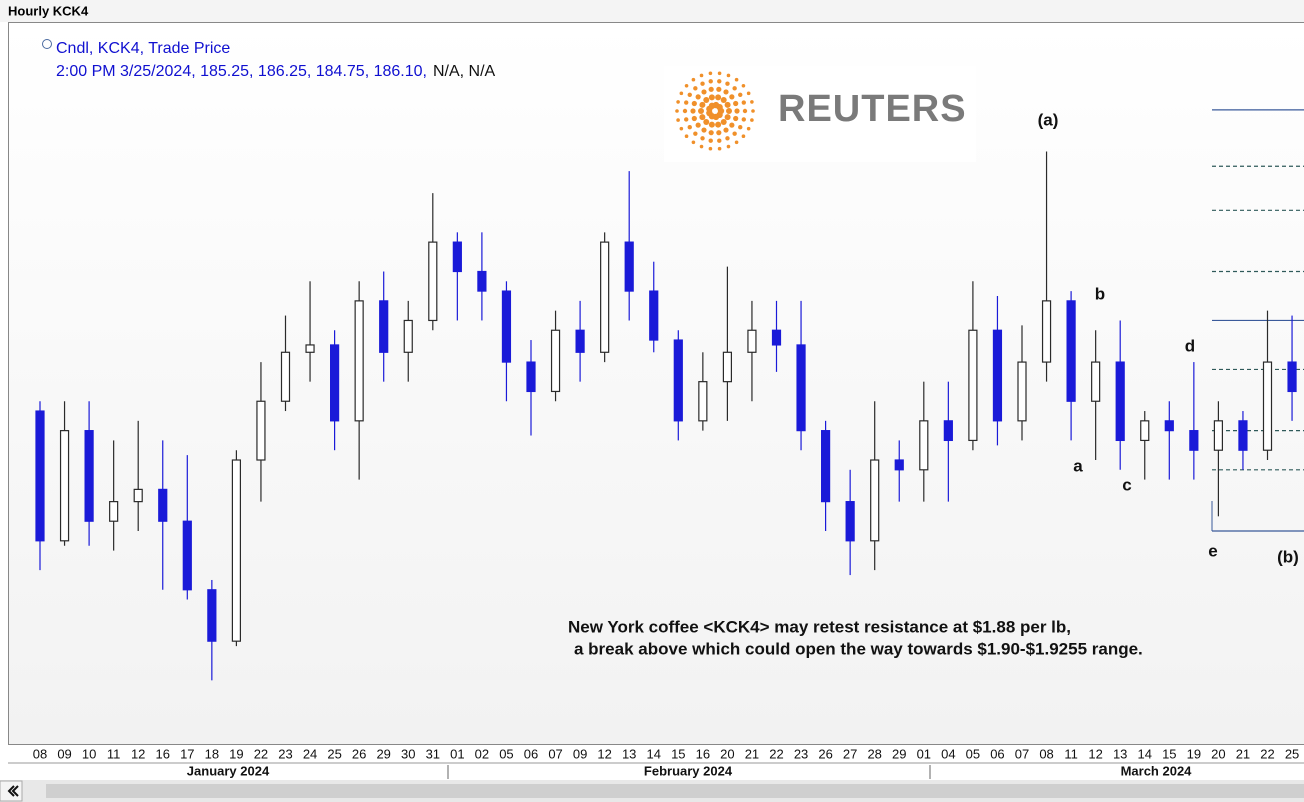  Describe the element at coordinates (89, 753) in the screenshot. I see `x-tick-label: 10` at that location.